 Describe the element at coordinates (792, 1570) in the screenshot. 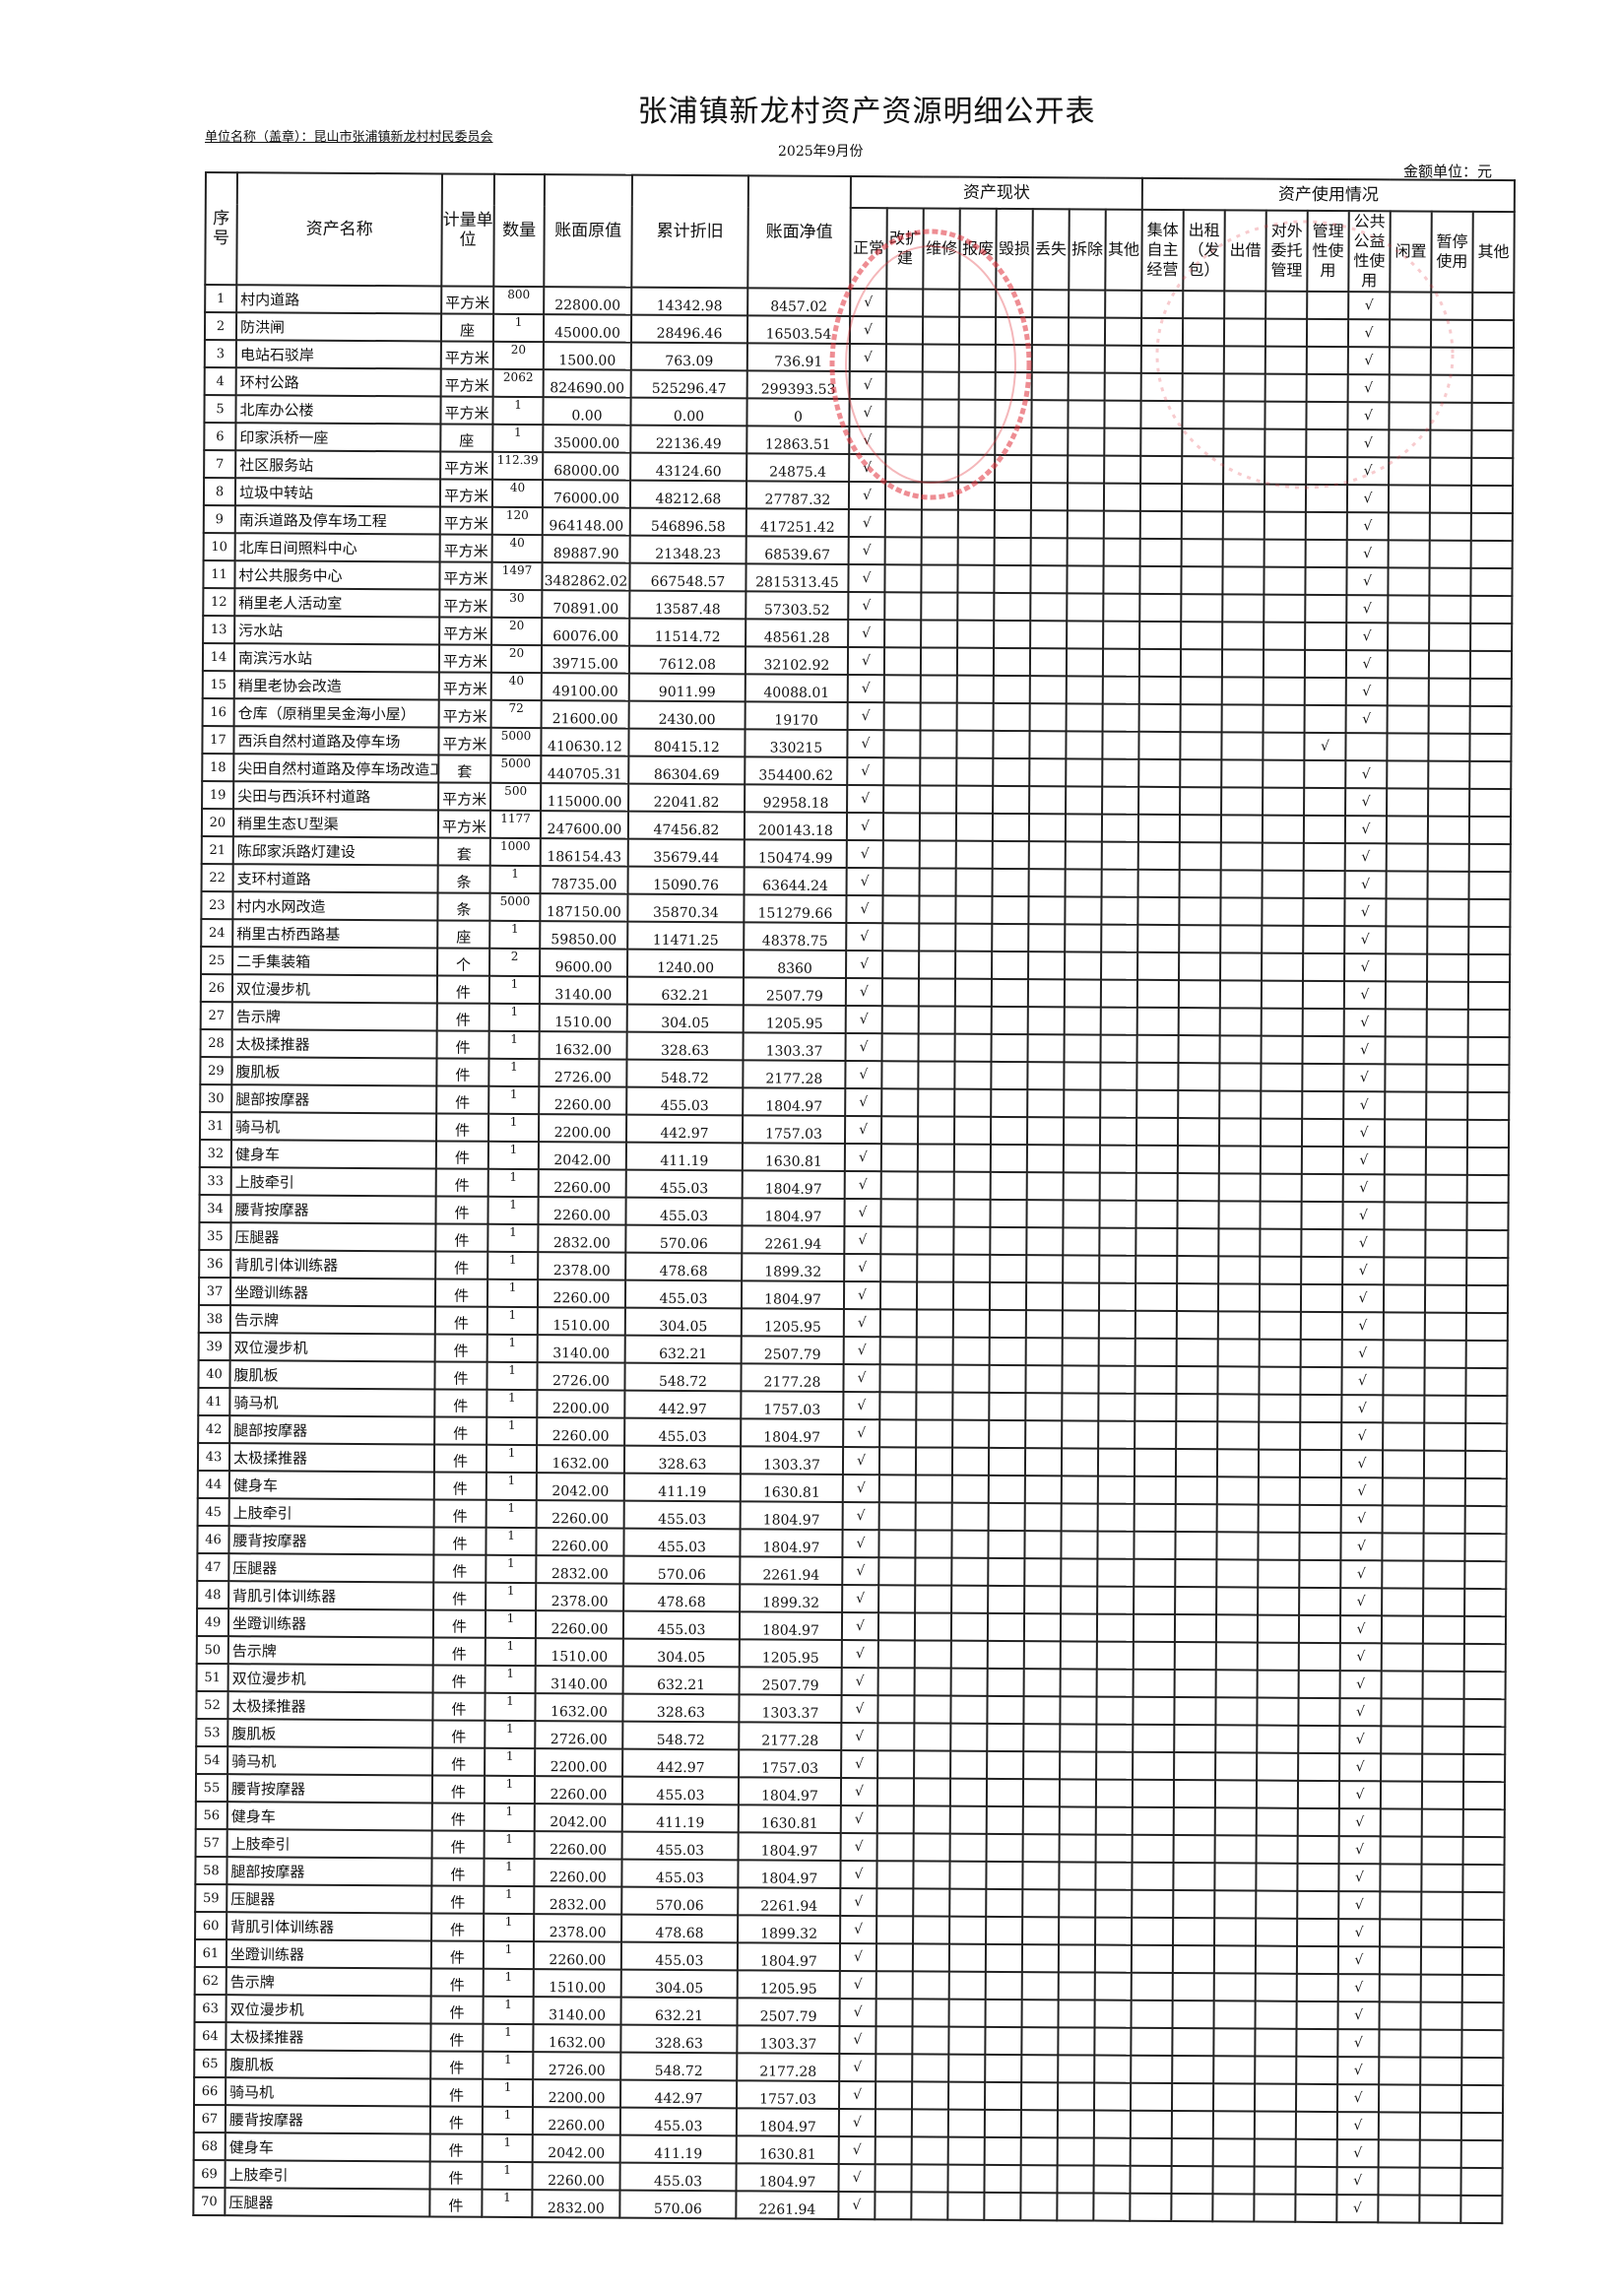

I see `net-value: 2261.94` at that location.